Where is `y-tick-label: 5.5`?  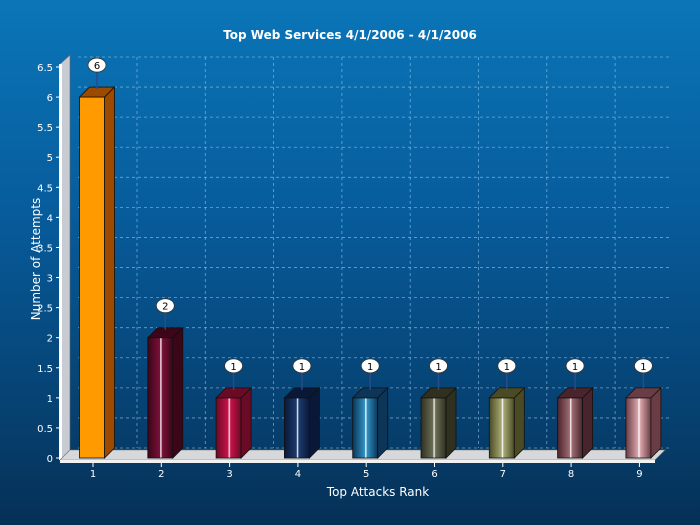 y-tick-label: 5.5 is located at coordinates (45, 128).